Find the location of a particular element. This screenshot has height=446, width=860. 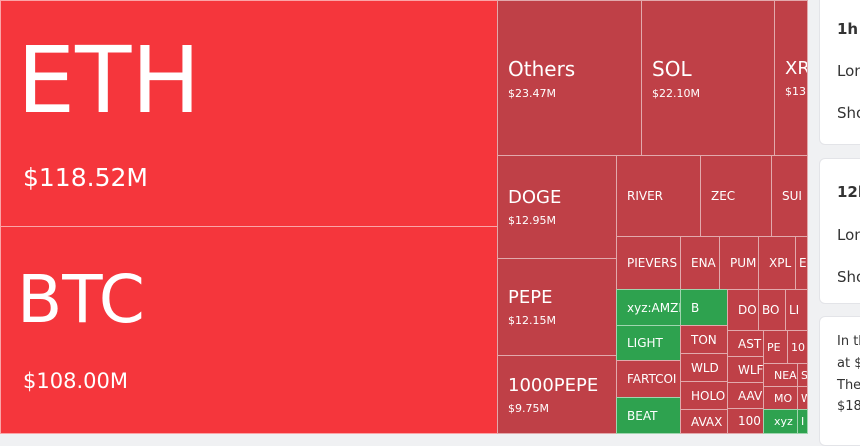

tile-label: xyz is located at coordinates (783, 421).